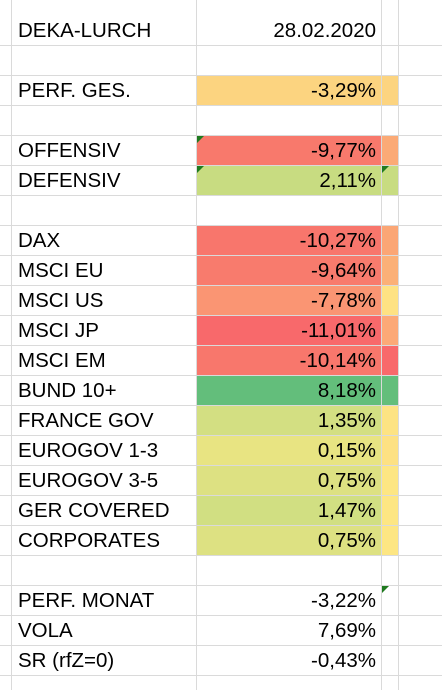 The width and height of the screenshot is (442, 690). I want to click on label-cell: OFFENSIV, so click(103, 150).